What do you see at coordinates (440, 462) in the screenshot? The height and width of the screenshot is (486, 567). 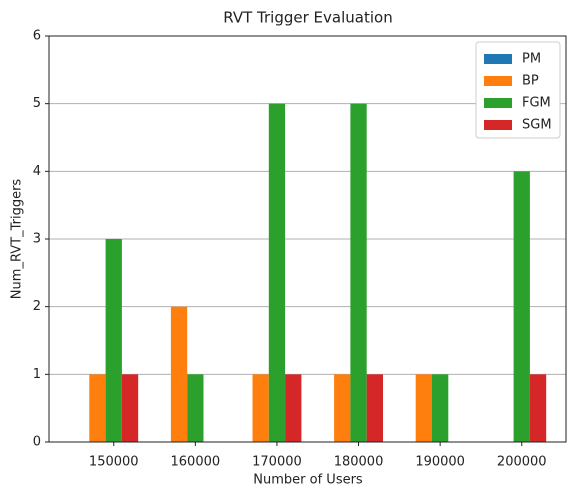 I see `x-tick-label: 190000` at bounding box center [440, 462].